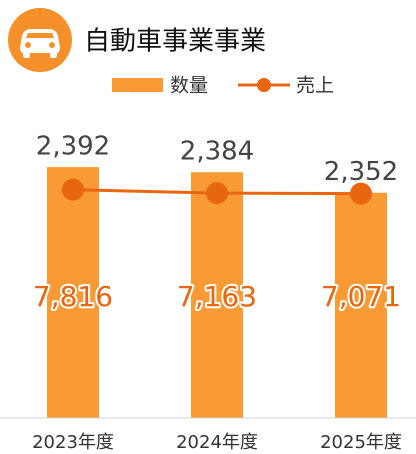 The width and height of the screenshot is (416, 454). Describe the element at coordinates (73, 442) in the screenshot. I see `x-tick-label: 2023年度` at that location.